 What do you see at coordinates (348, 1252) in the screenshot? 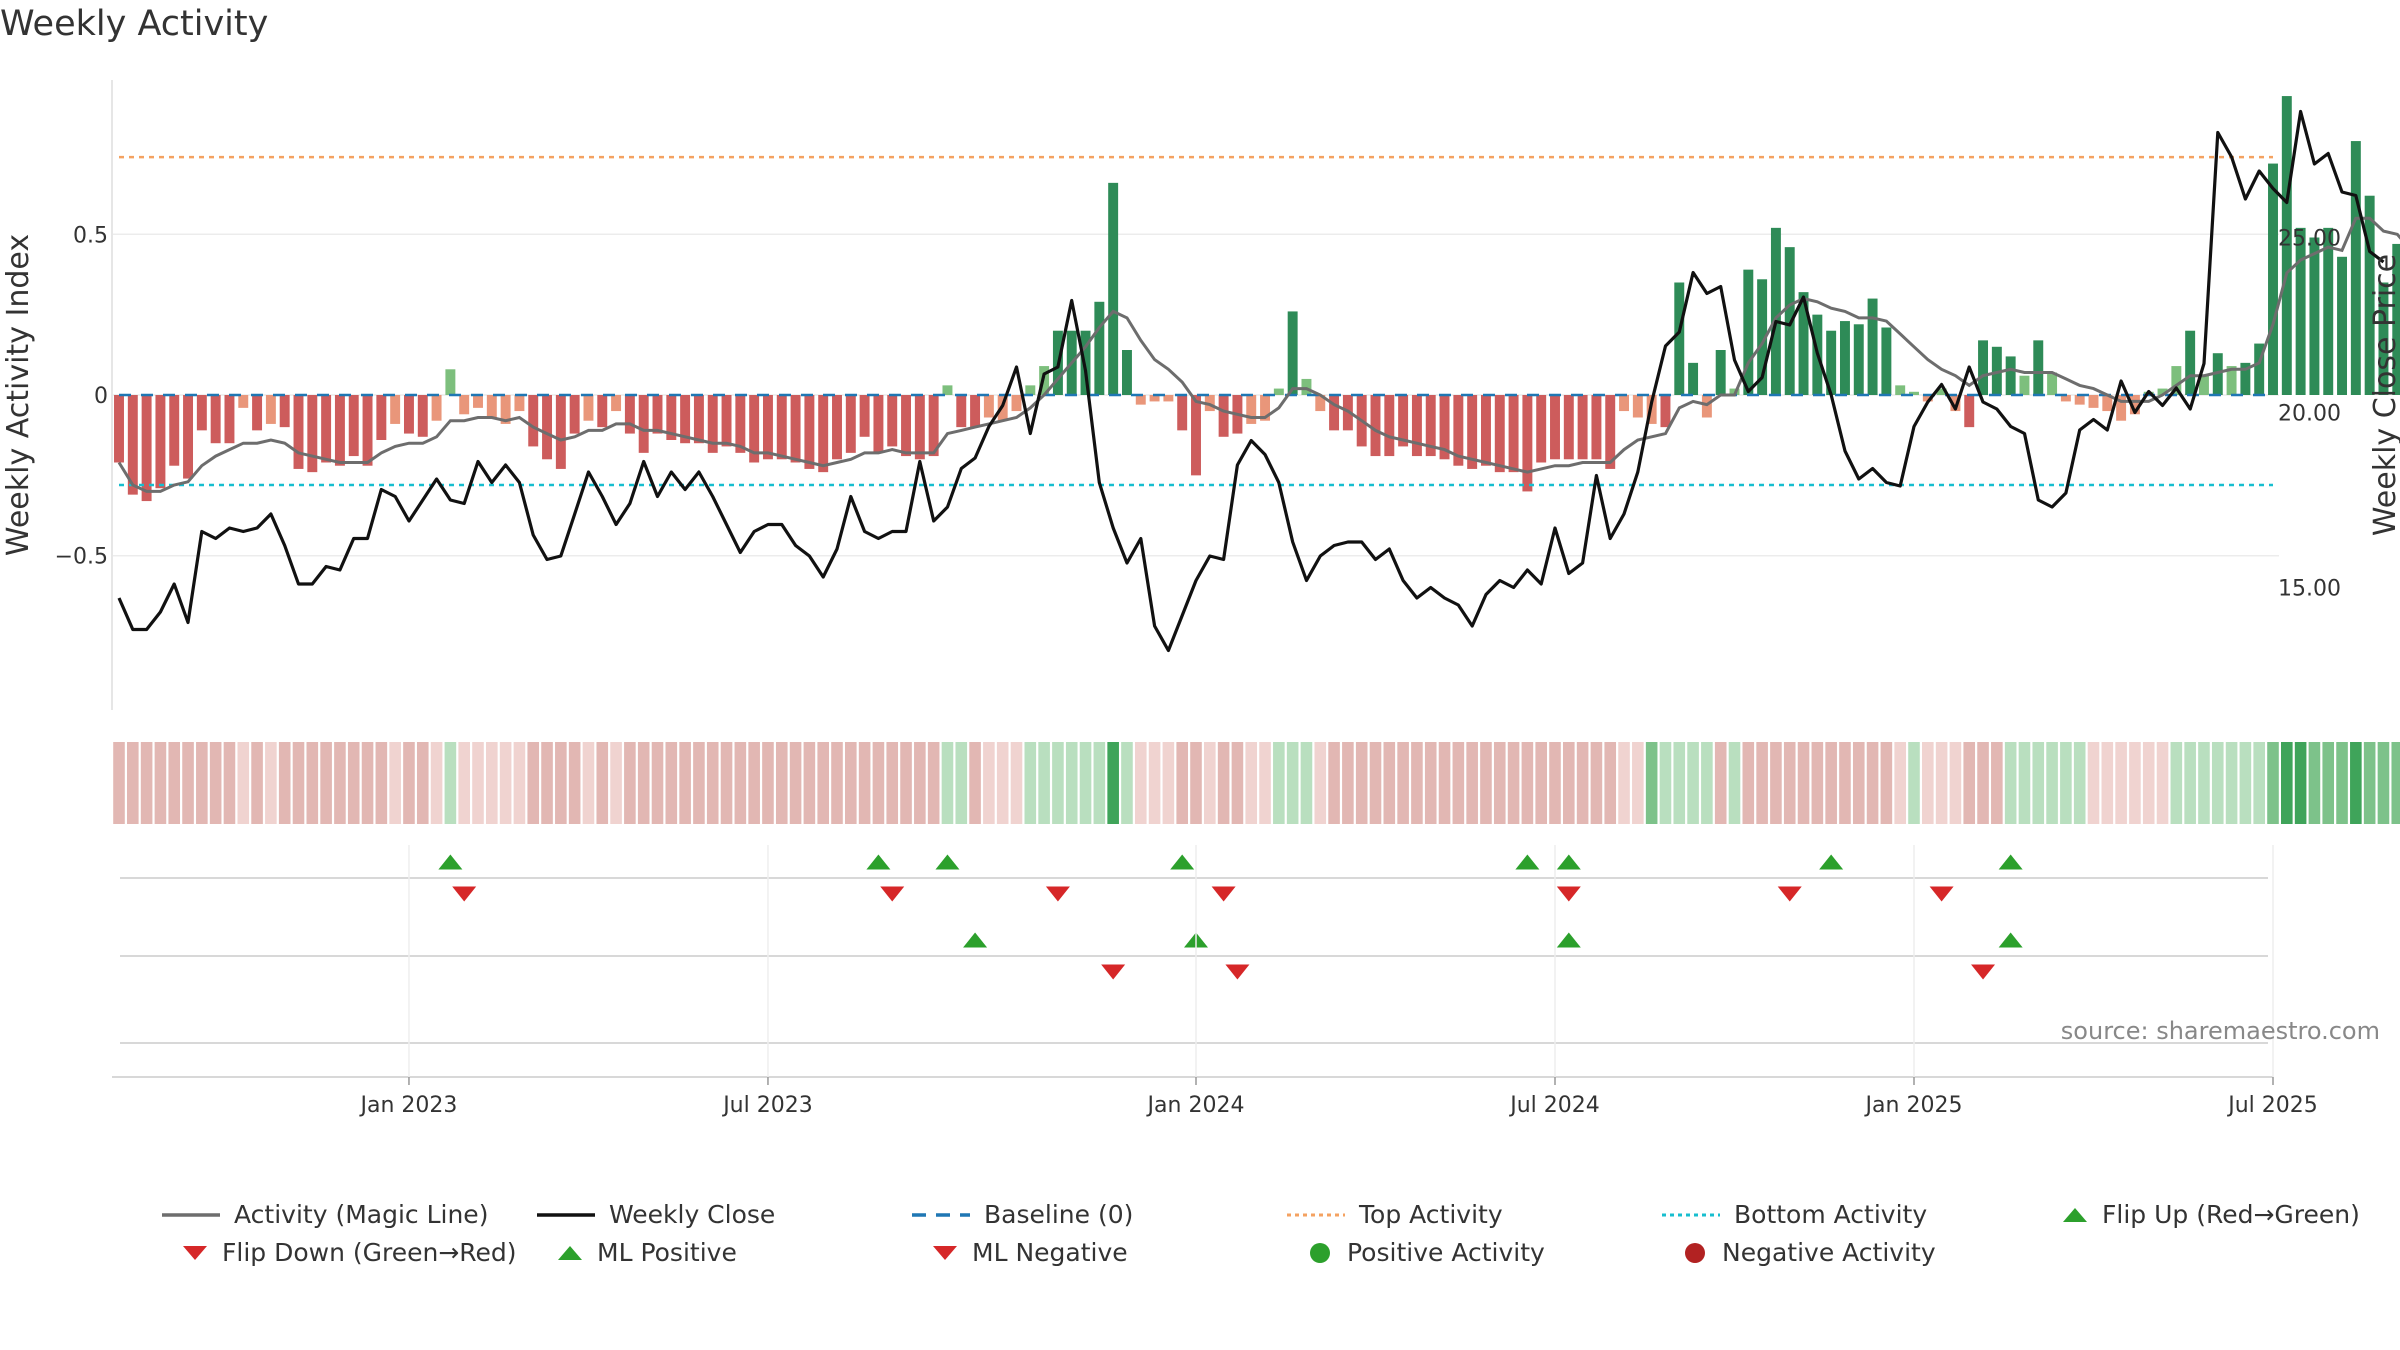
I see `legend-item: Flip Down (Green→Red)` at bounding box center [348, 1252].